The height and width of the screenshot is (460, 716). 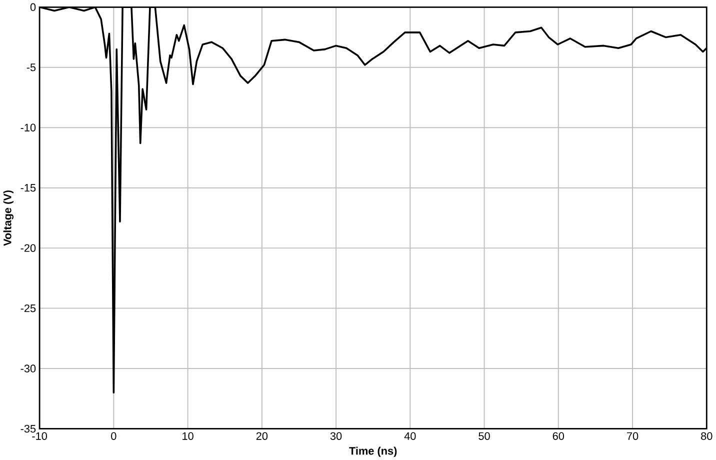 I want to click on x-tick-label: 80, so click(x=706, y=436).